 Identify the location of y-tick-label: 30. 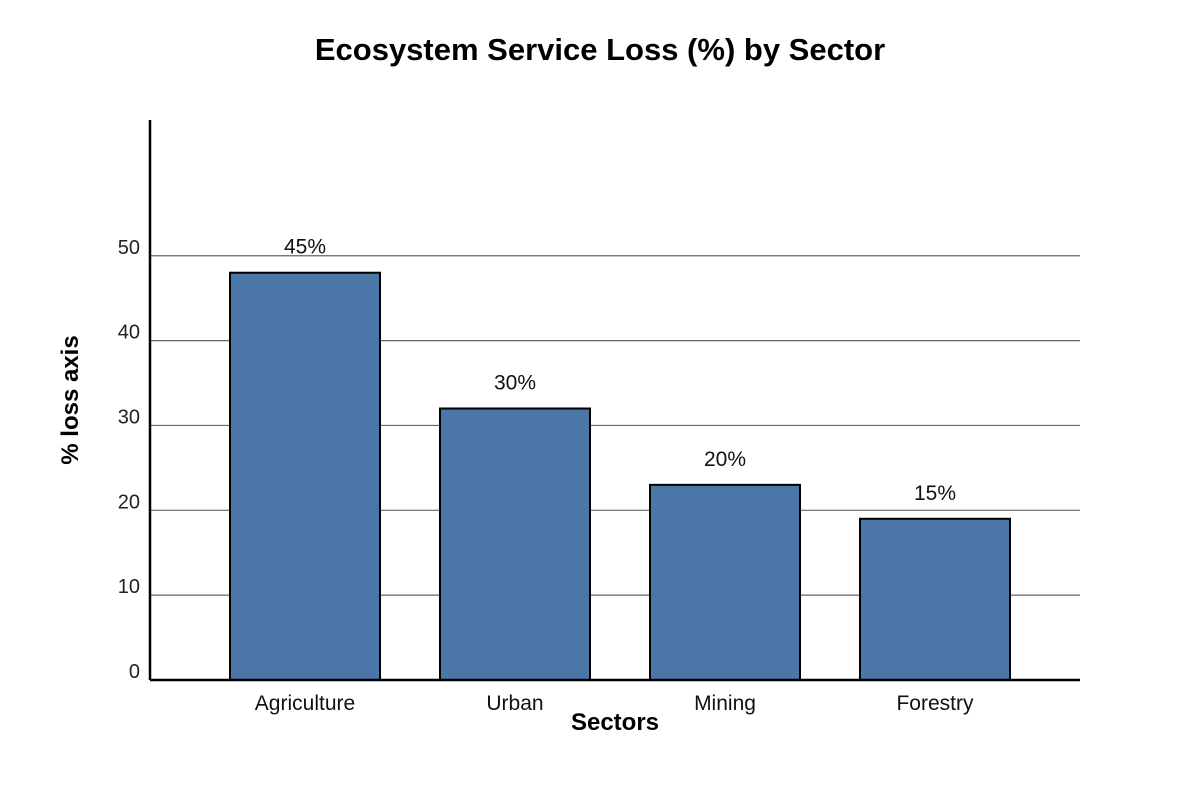
(129, 417).